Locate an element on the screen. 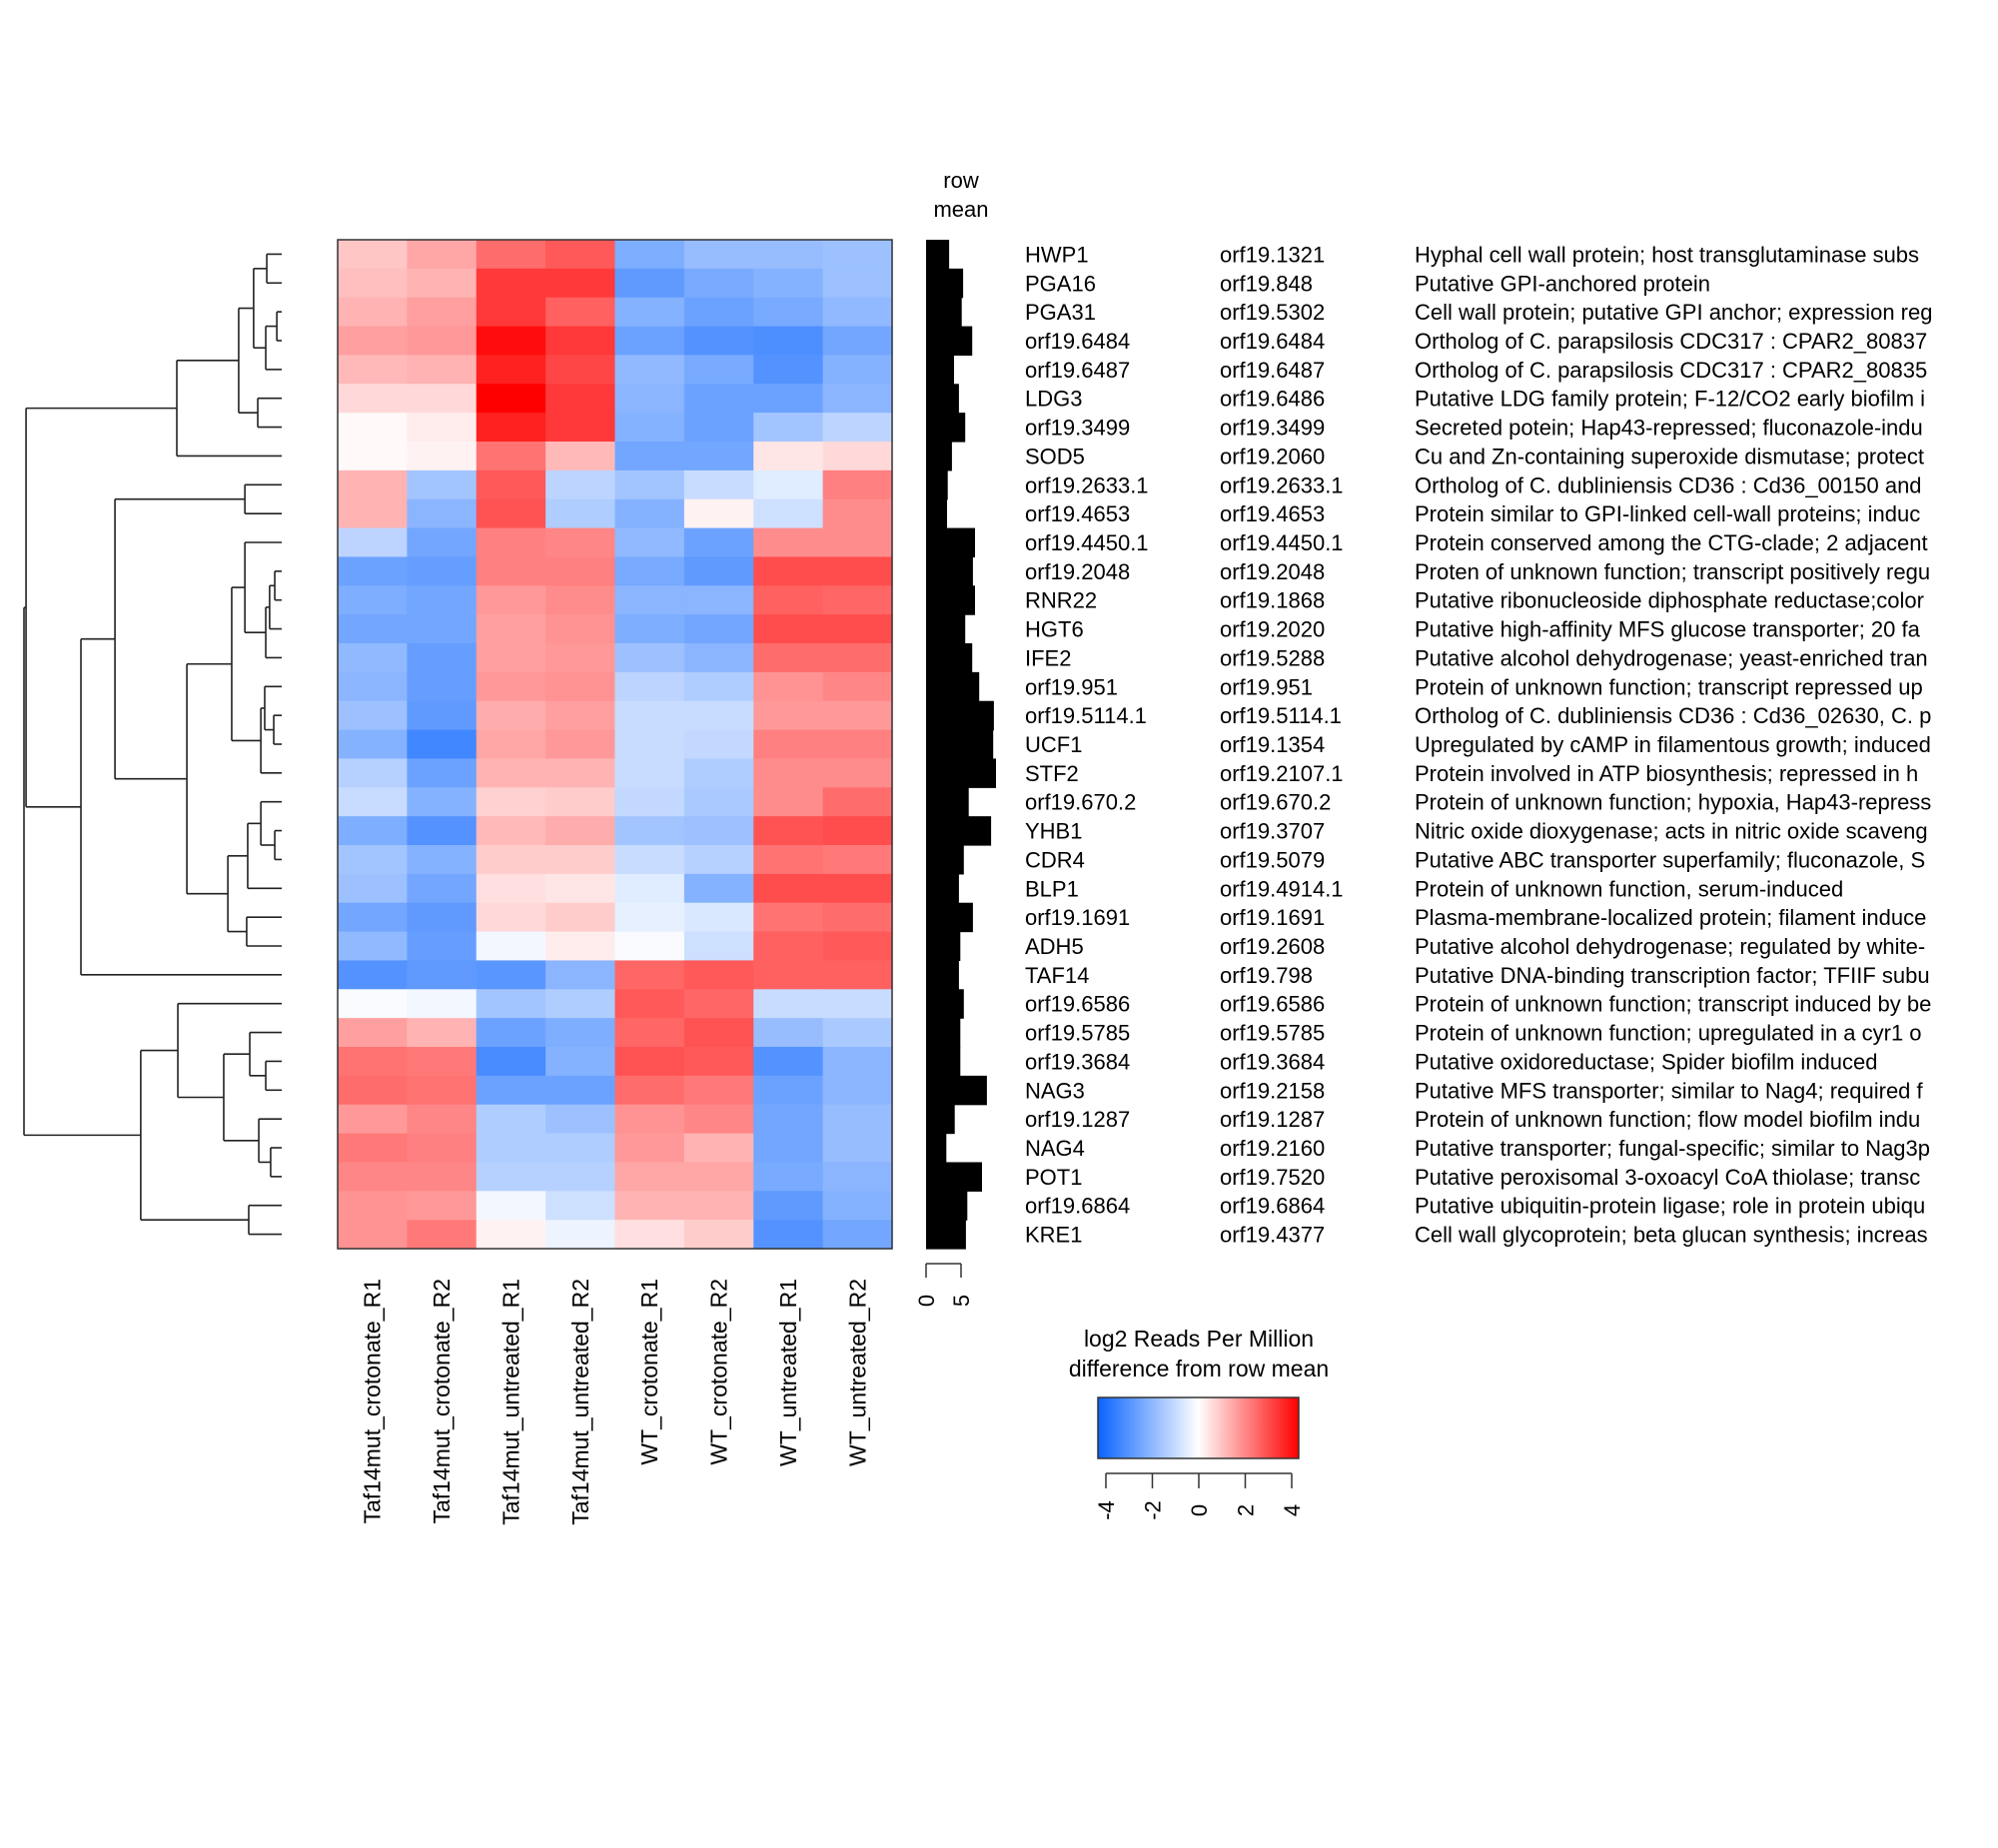  gene-name: orf19.1691 is located at coordinates (1077, 917).